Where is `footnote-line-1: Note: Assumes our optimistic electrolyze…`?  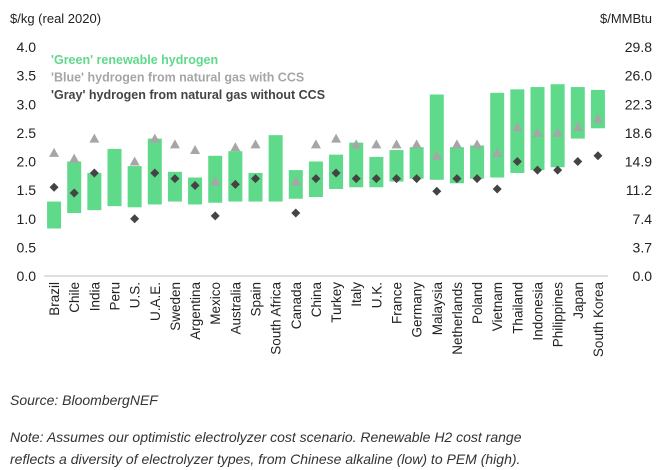 footnote-line-1: Note: Assumes our optimistic electrolyze… is located at coordinates (266, 437).